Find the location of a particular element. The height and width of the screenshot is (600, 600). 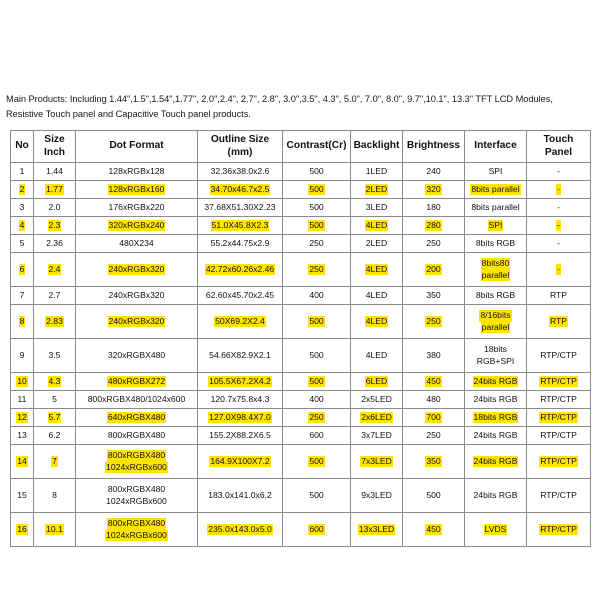

cell-backlight-text: 2x6LED is located at coordinates (376, 417).